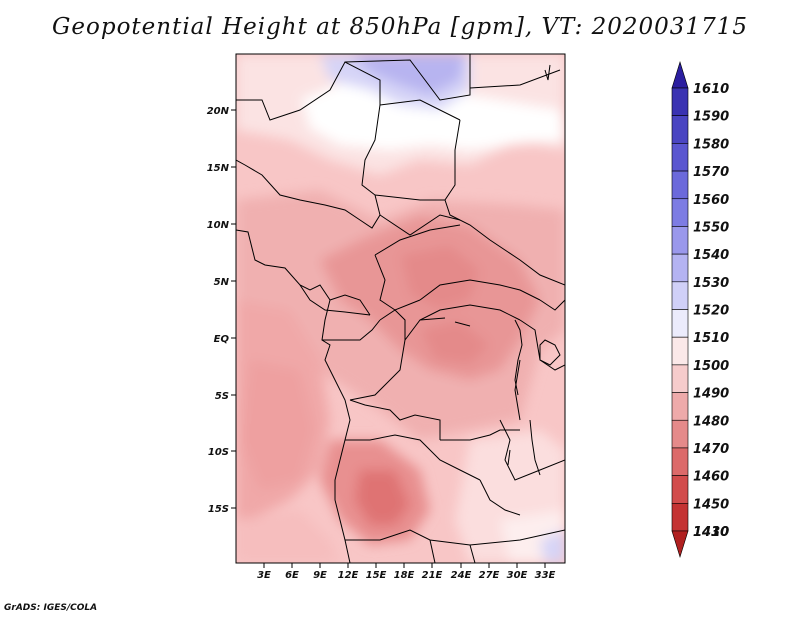 This screenshot has height=618, width=800. Describe the element at coordinates (711, 144) in the screenshot. I see `colorbar-label: 1580` at that location.